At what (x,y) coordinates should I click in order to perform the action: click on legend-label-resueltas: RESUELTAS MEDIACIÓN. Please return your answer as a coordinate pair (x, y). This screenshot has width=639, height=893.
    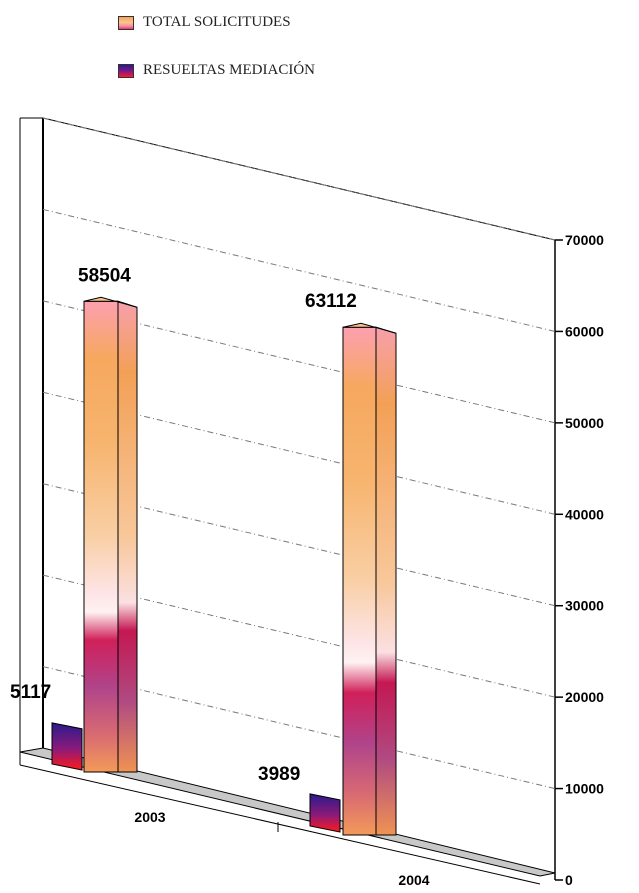
    Looking at the image, I should click on (229, 70).